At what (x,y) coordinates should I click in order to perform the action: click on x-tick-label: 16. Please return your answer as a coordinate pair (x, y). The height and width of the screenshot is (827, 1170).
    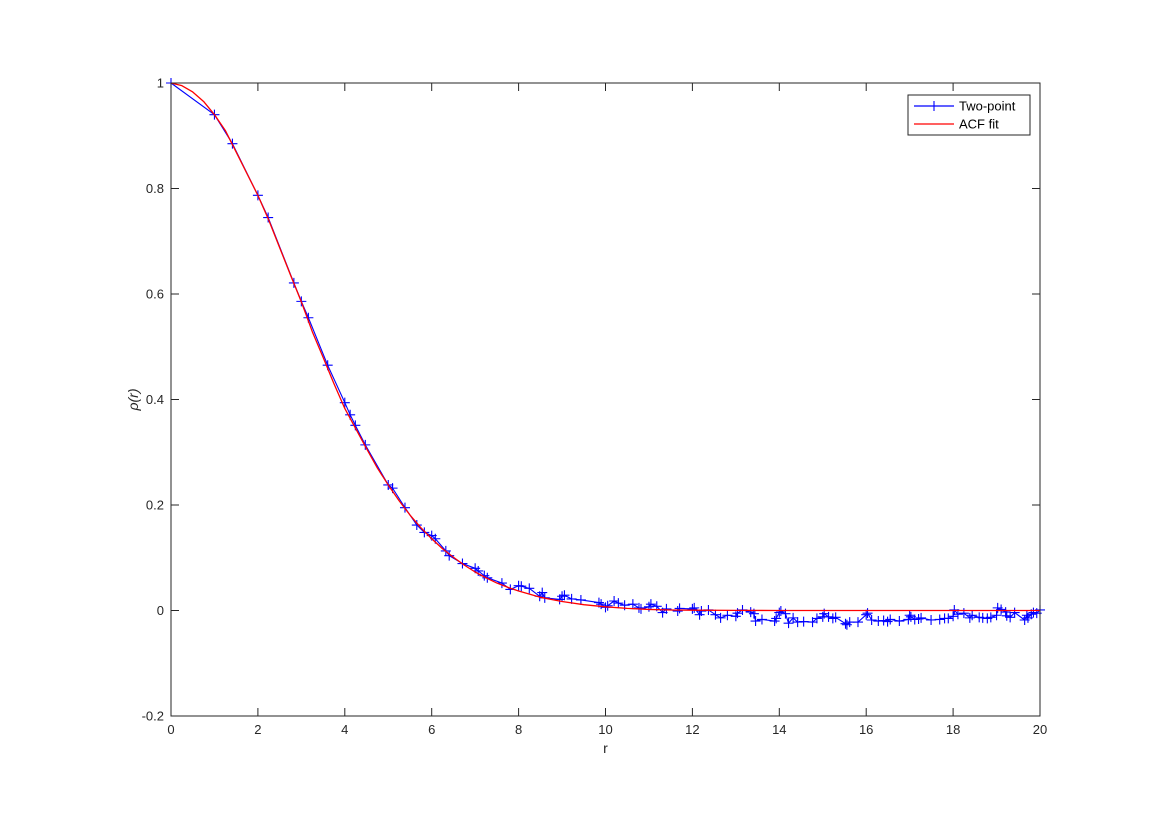
    Looking at the image, I should click on (866, 729).